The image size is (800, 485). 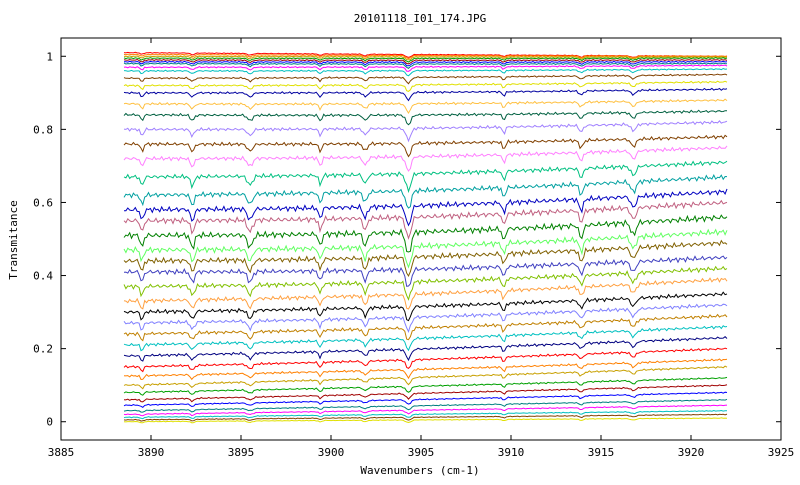 What do you see at coordinates (151, 452) in the screenshot?
I see `x-tick-label: 3890` at bounding box center [151, 452].